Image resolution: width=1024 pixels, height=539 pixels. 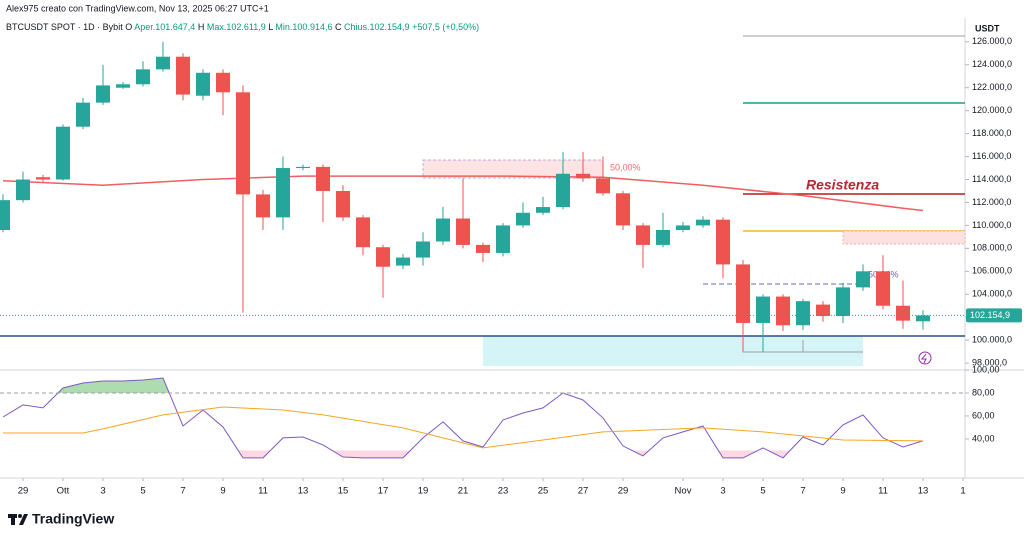 What do you see at coordinates (992, 248) in the screenshot?
I see `y-tick-label: 108.000,0` at bounding box center [992, 248].